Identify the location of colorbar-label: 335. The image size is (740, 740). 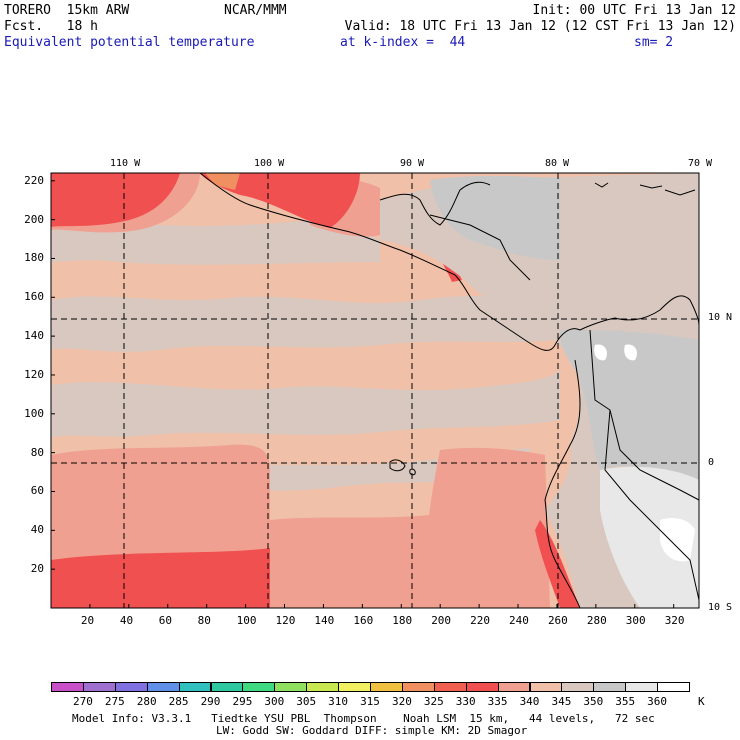
(497, 701).